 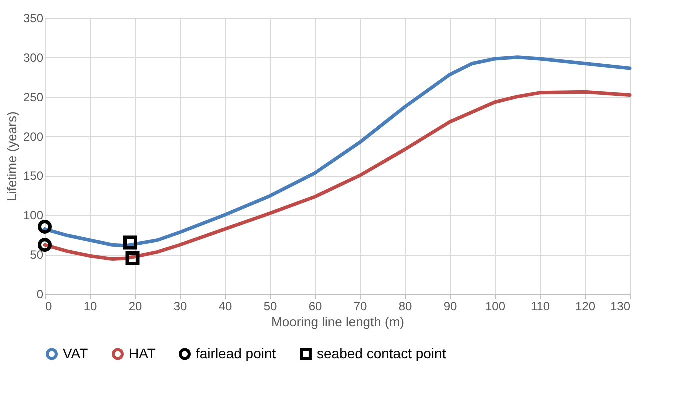 I want to click on x-tick-label: 100, so click(x=495, y=307).